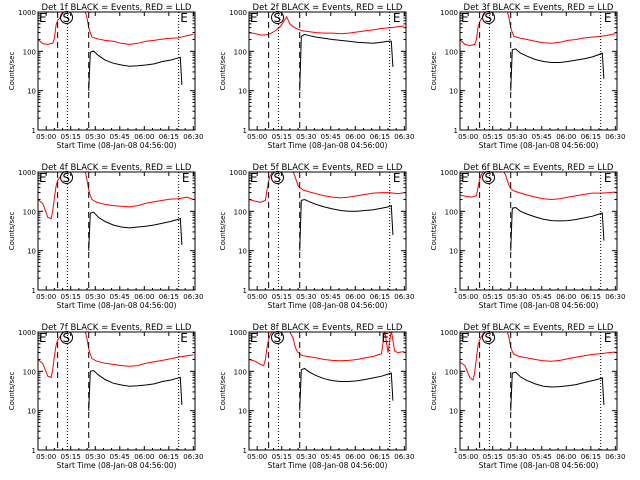 This screenshot has width=640, height=480. What do you see at coordinates (539, 8) in the screenshot?
I see `chart-title: Det 3f BLACK = Events, RED = LLD` at bounding box center [539, 8].